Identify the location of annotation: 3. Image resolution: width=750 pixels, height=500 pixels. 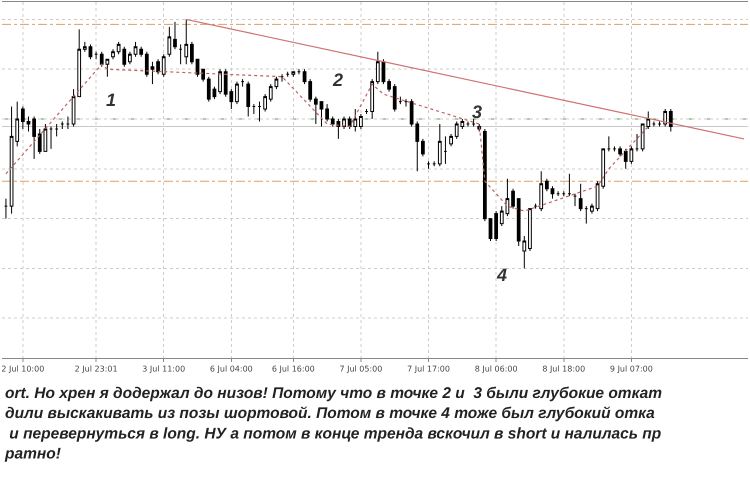
(477, 112).